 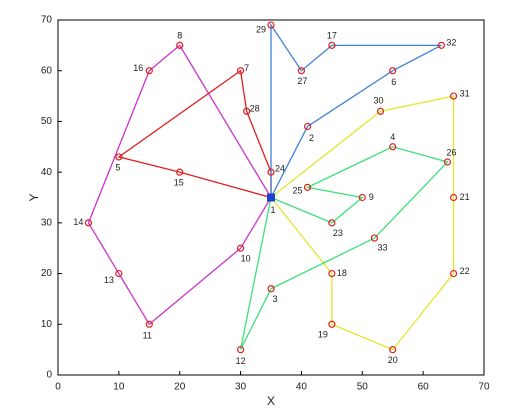 I want to click on node-label: 16, so click(x=138, y=68).